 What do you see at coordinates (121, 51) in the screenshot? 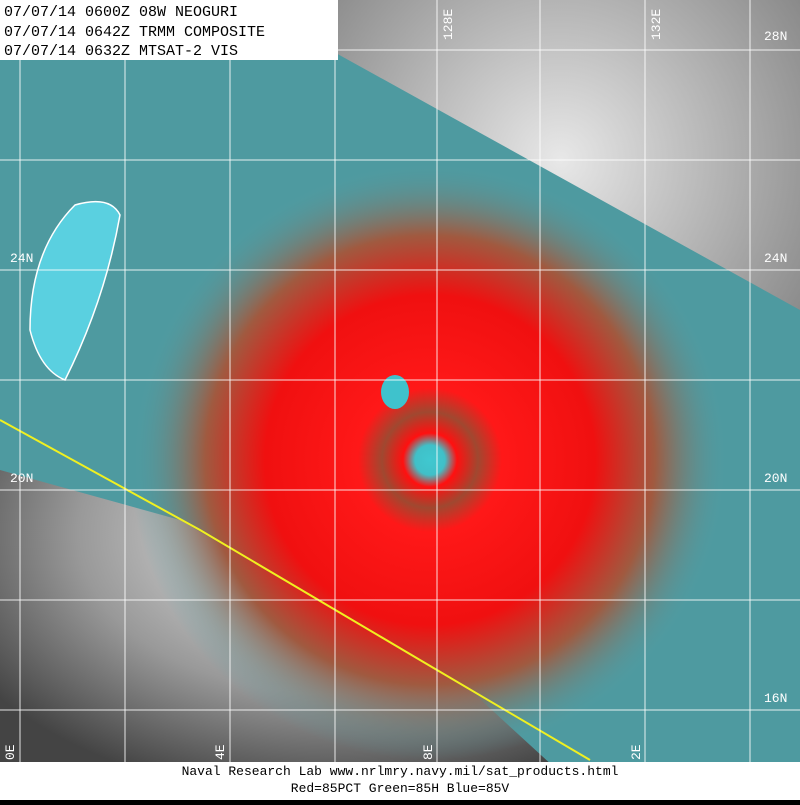
I see `header-line: 07/07/14 0632Z MTSAT-2 VIS` at bounding box center [121, 51].